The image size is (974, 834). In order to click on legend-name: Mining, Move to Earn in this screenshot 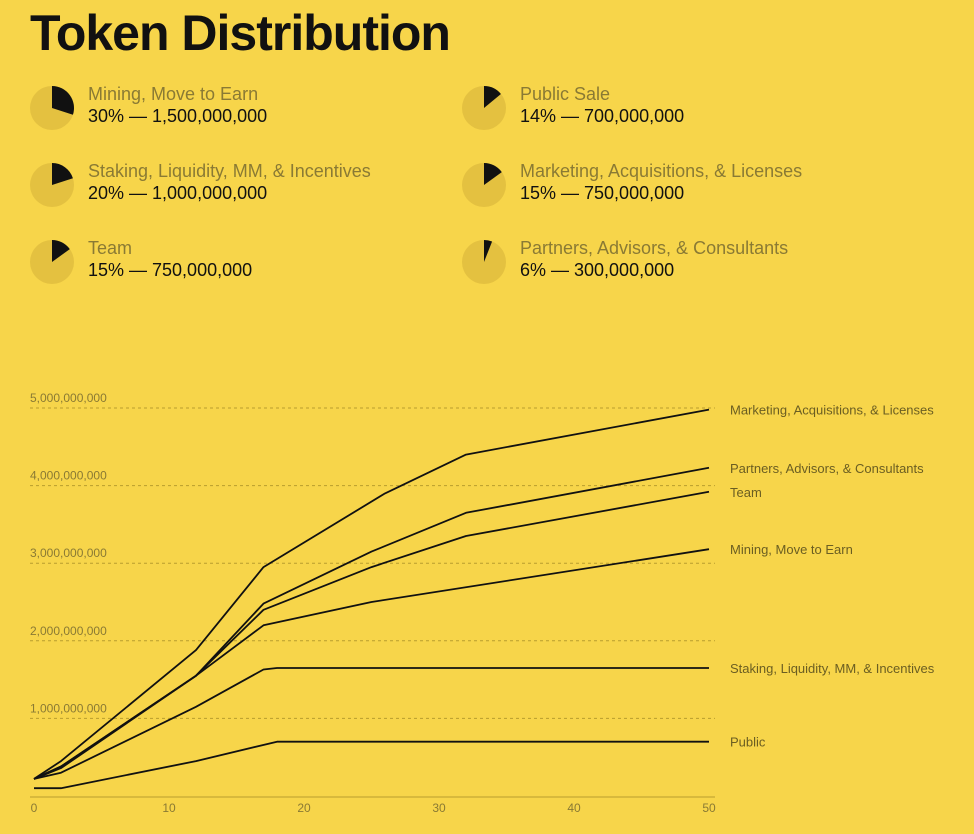, I will do `click(173, 94)`.